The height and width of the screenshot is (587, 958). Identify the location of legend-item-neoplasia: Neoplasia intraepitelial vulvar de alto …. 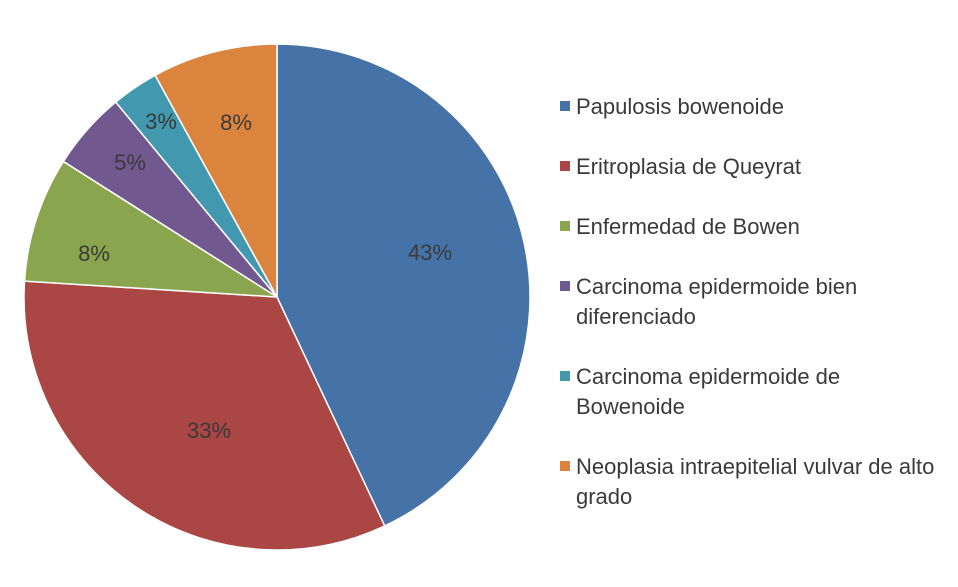
(755, 482).